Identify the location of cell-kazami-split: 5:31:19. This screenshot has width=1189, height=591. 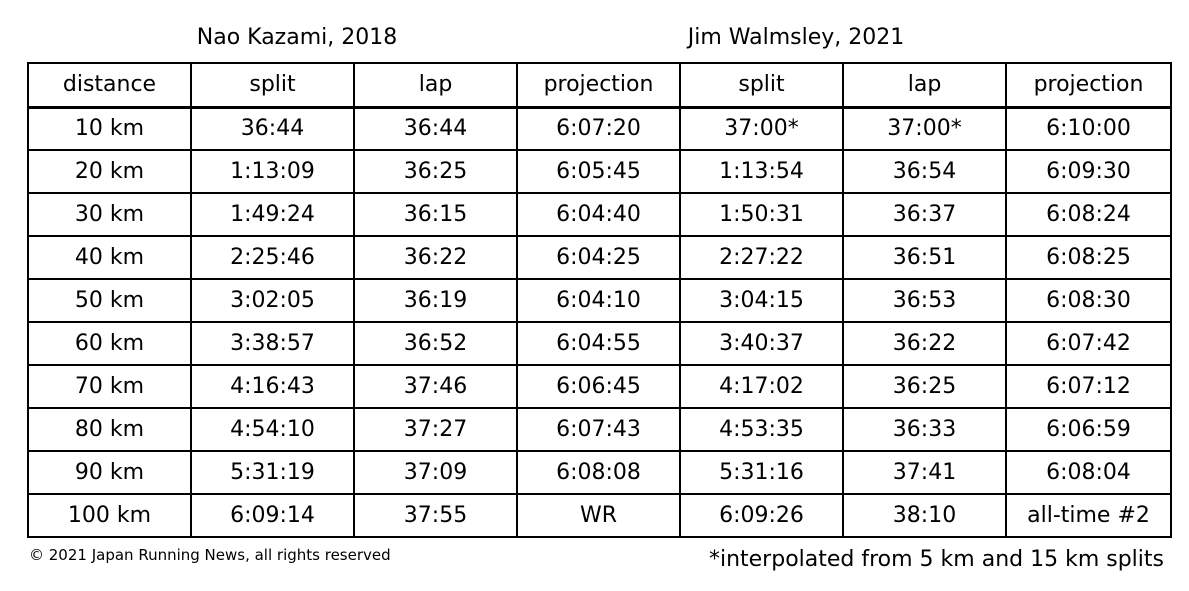
(272, 472).